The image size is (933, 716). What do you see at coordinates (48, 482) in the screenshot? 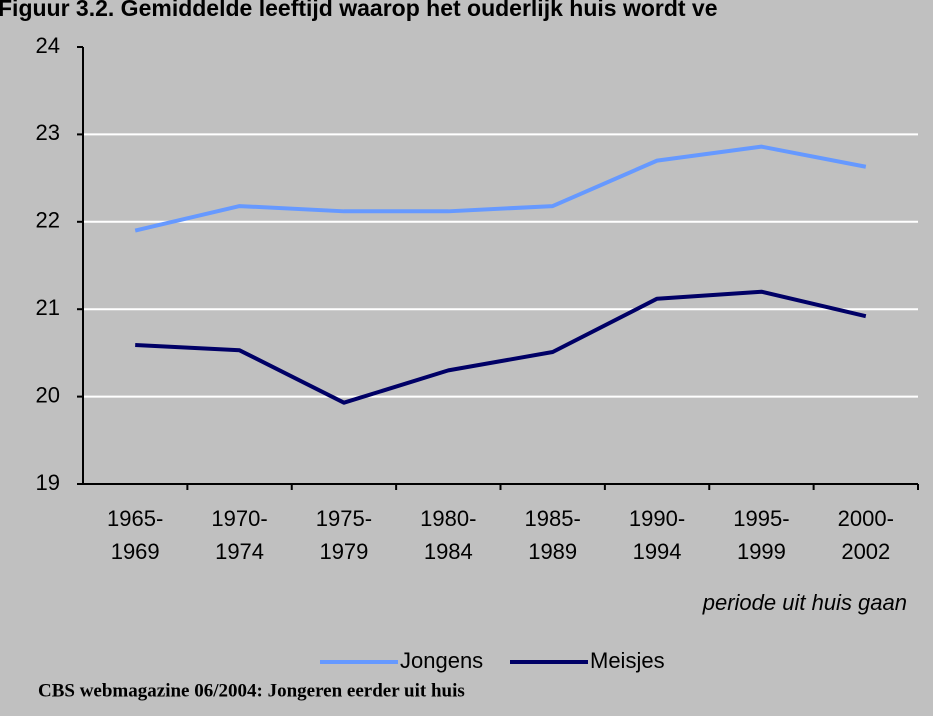
I see `y-tick-label: 19` at bounding box center [48, 482].